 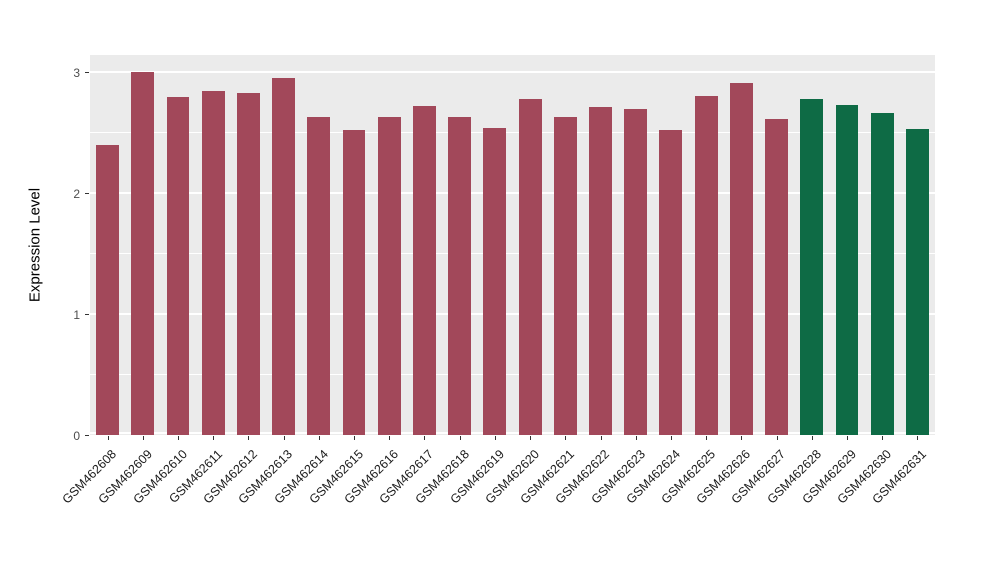 I want to click on bar-GSM462613, so click(x=284, y=256).